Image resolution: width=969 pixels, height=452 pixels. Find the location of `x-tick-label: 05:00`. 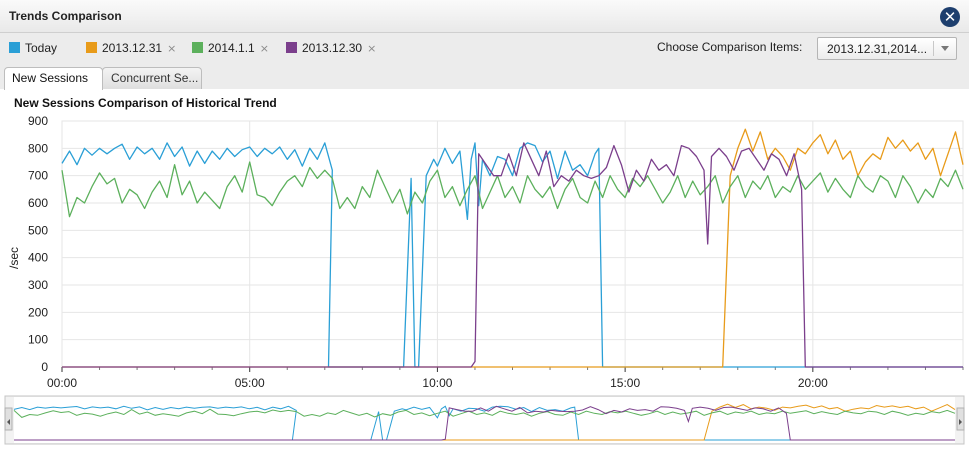

x-tick-label: 05:00 is located at coordinates (250, 383).